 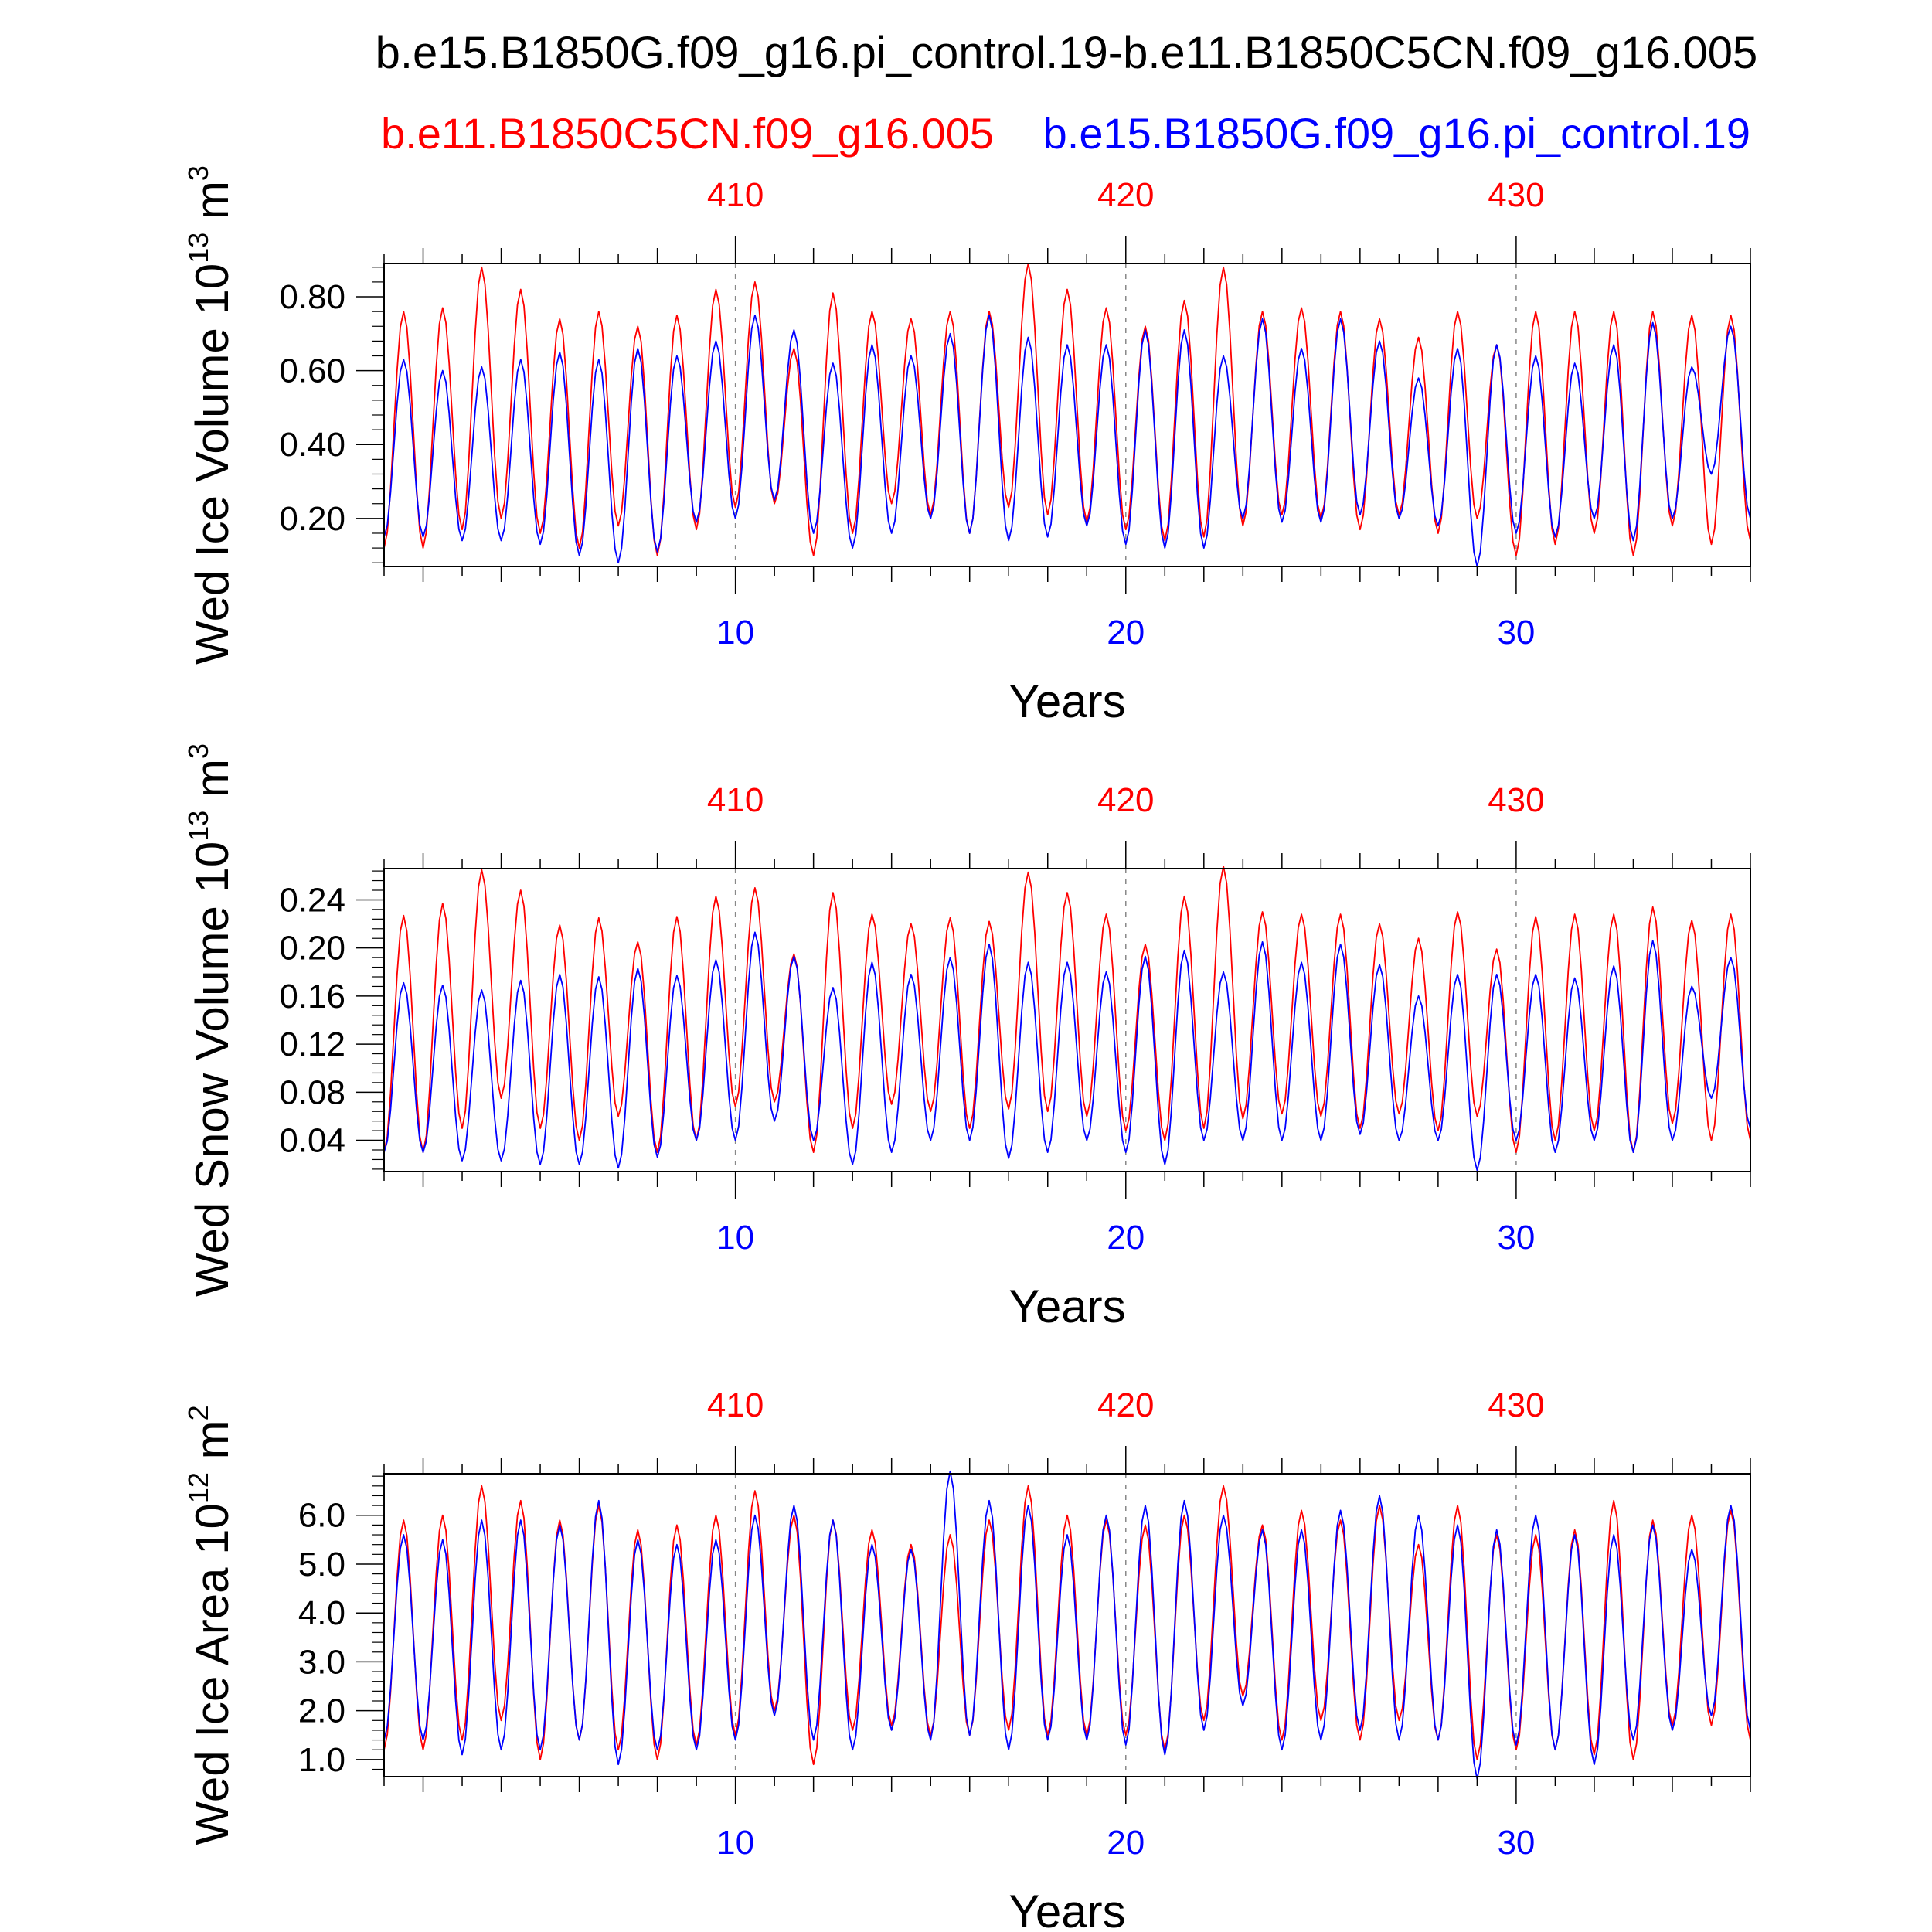 I want to click on y-tick-label: 0.12, so click(x=312, y=1044).